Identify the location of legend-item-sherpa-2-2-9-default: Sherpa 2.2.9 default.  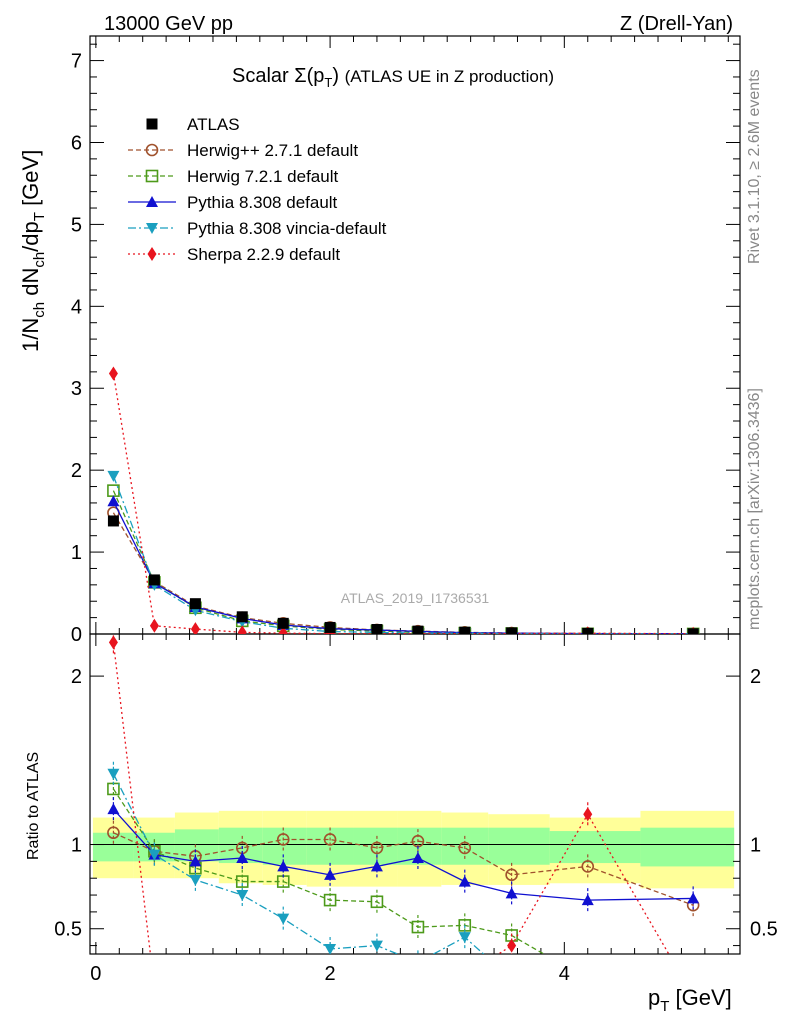
(234, 254).